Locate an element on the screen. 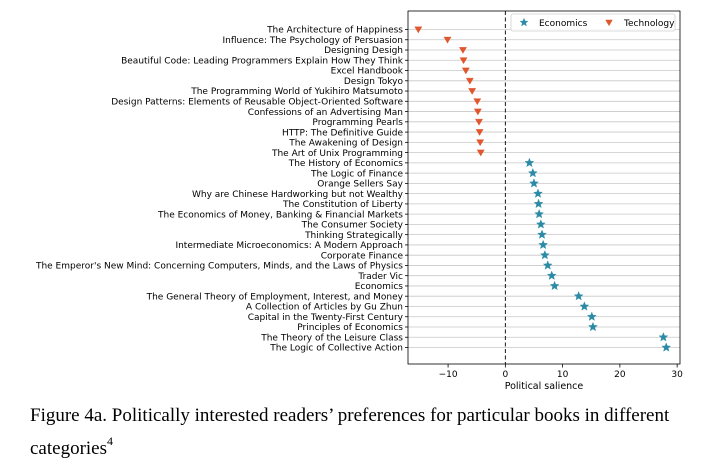 This screenshot has height=466, width=710. x-axis-ticks: −10 0 10 20 30 is located at coordinates (561, 372).